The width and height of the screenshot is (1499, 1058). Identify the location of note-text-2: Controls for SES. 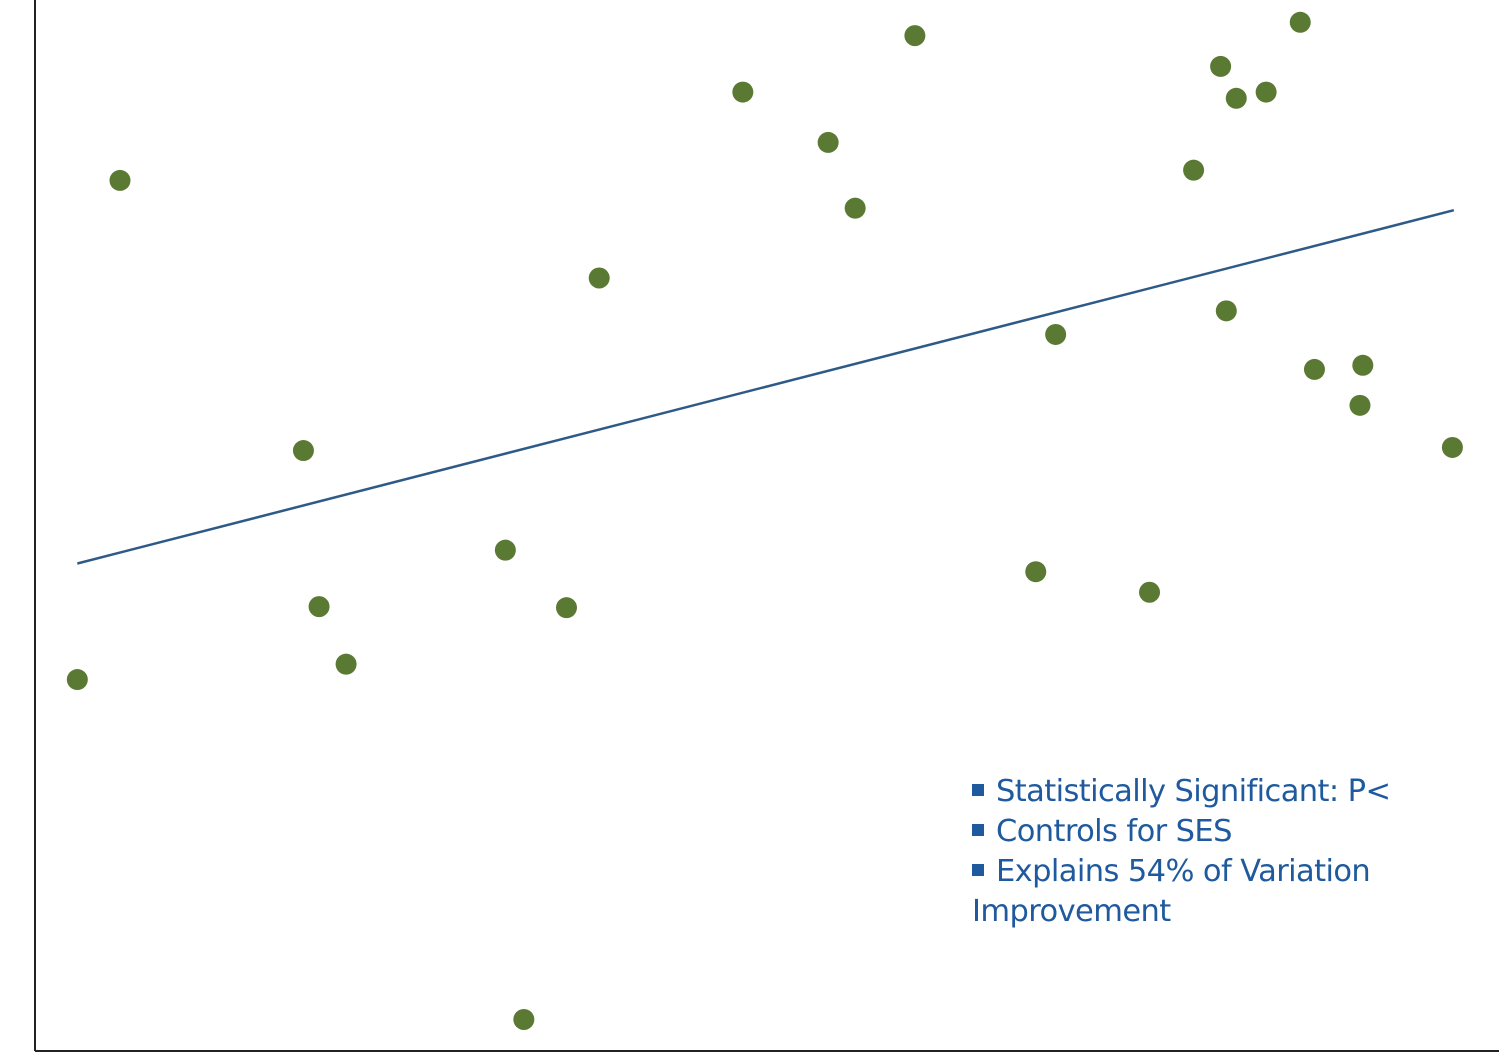
(1114, 831).